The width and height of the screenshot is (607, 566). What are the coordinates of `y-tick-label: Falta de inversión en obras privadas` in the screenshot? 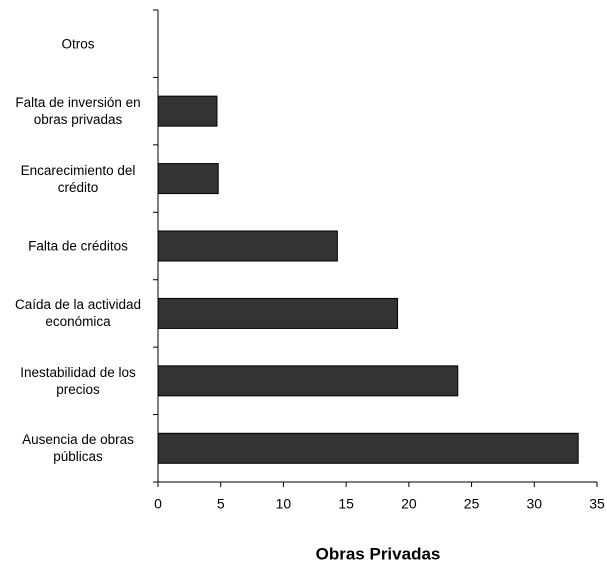 It's located at (78, 111).